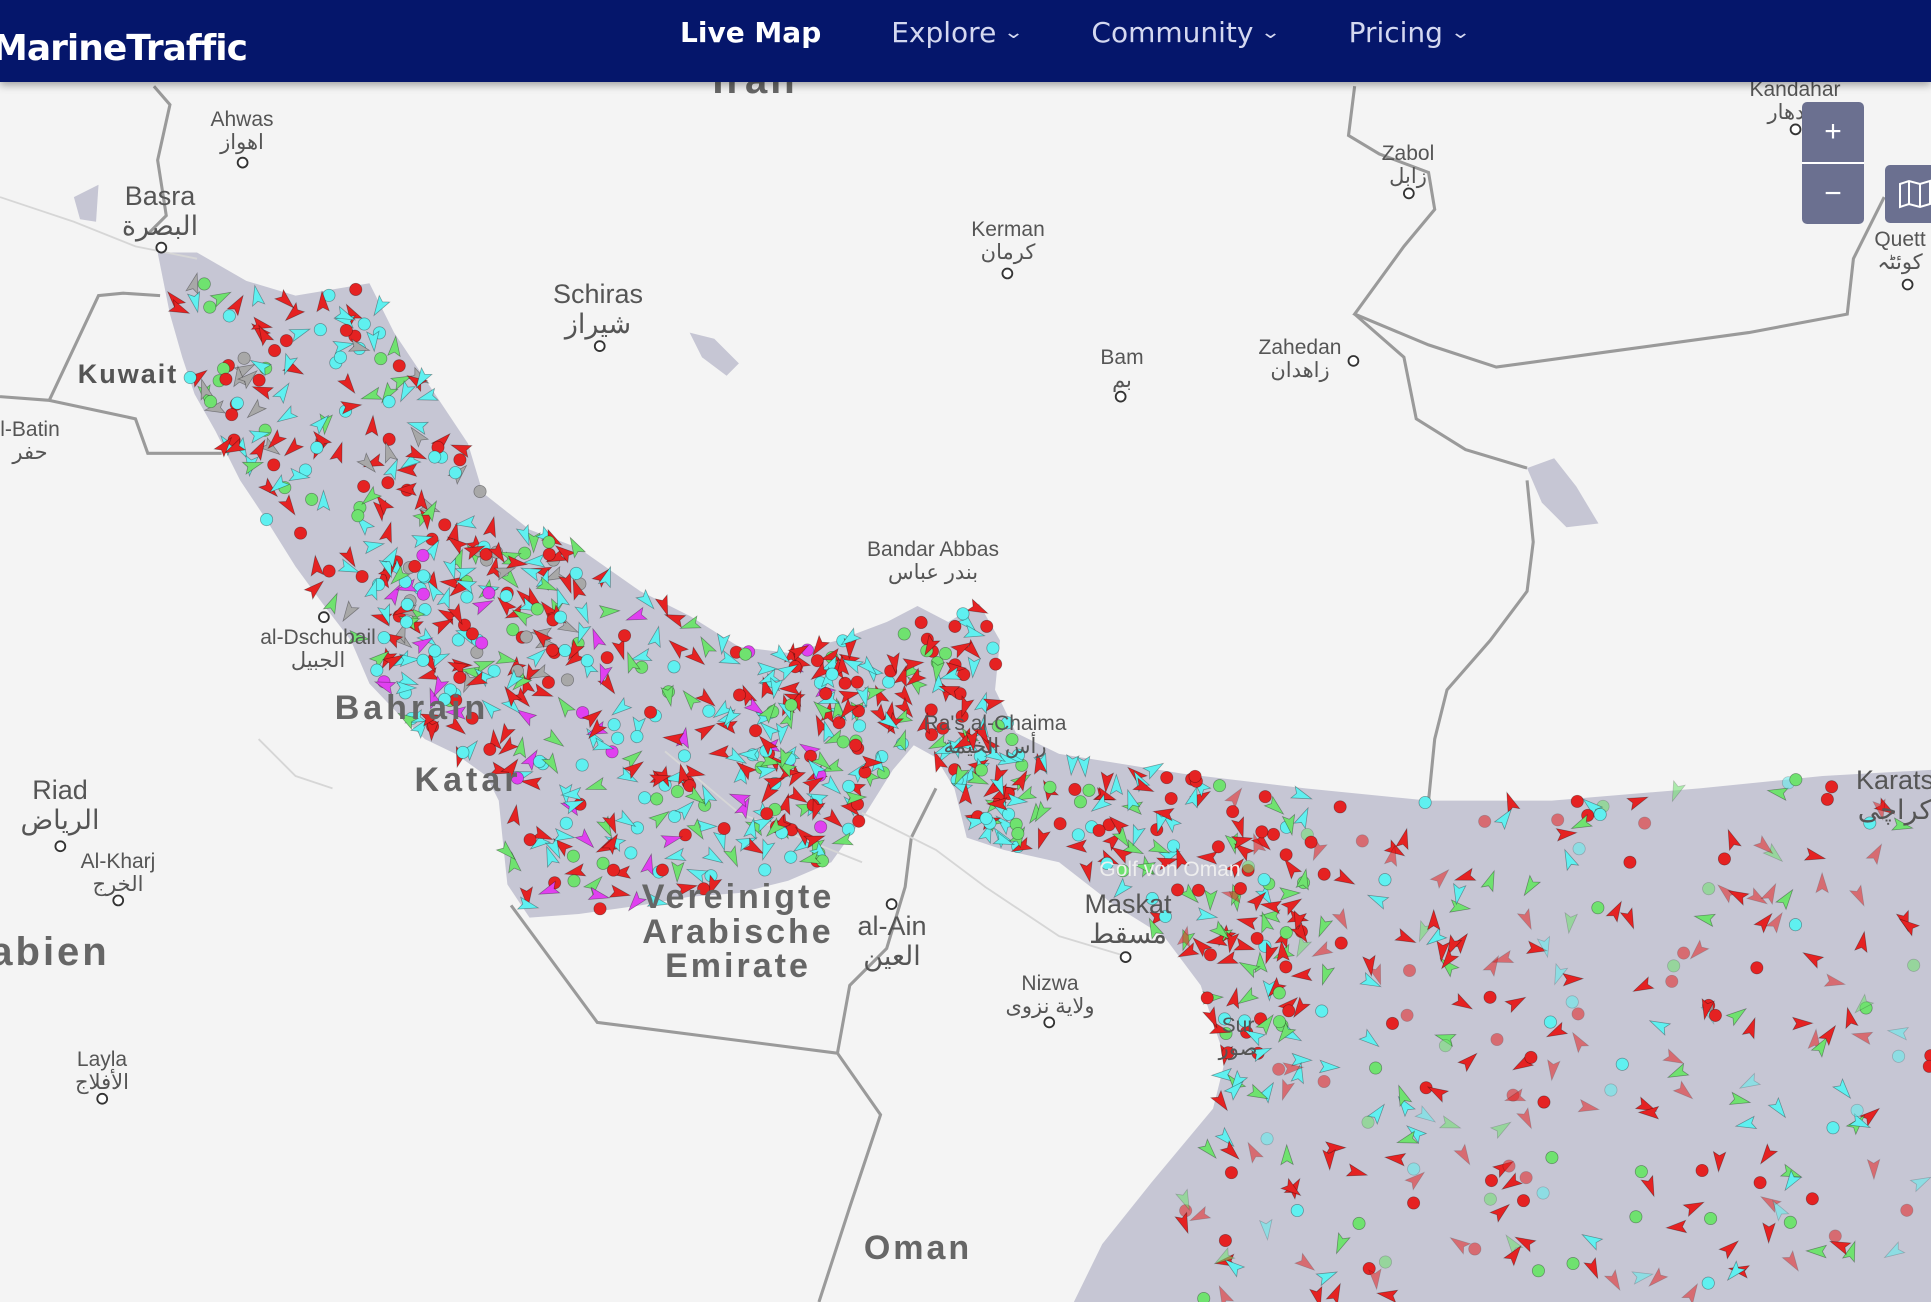 The height and width of the screenshot is (1302, 1931). Describe the element at coordinates (1833, 133) in the screenshot. I see `zoom-in-button: +` at that location.